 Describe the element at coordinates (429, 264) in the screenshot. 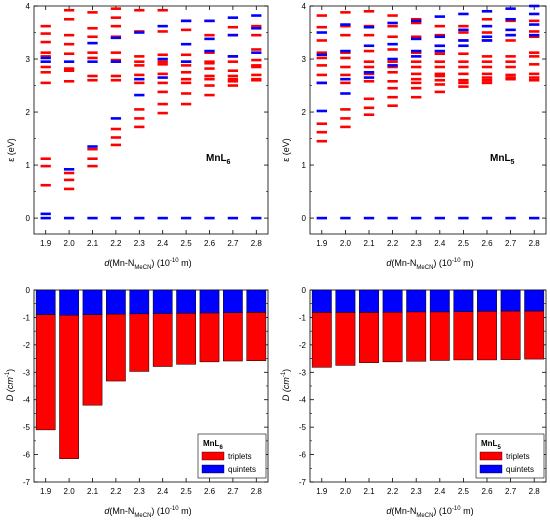

I see `x-axis-title-top-right: d(Mn-NMeCN) (10-10 m)` at that location.